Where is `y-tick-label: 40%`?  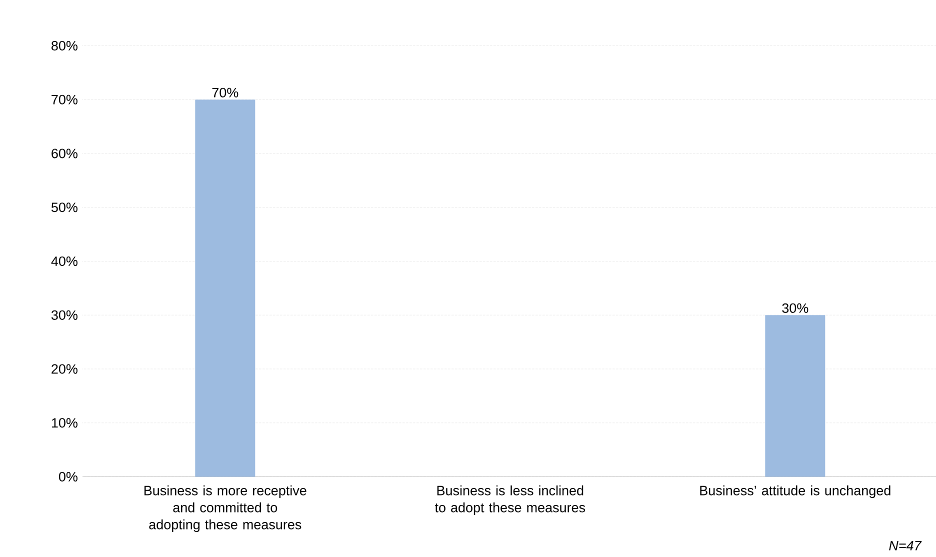
y-tick-label: 40% is located at coordinates (64, 261).